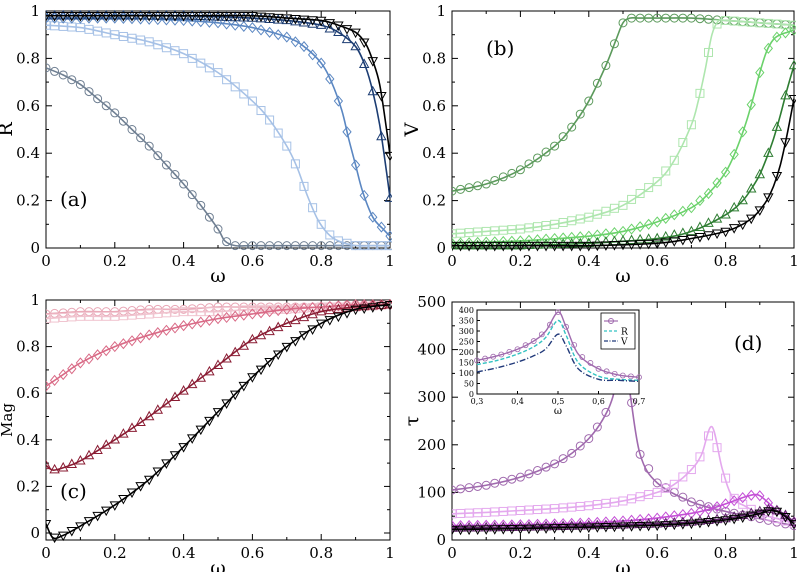 The width and height of the screenshot is (800, 572). What do you see at coordinates (520, 261) in the screenshot?
I see `x-tick-label: 0.2` at bounding box center [520, 261].